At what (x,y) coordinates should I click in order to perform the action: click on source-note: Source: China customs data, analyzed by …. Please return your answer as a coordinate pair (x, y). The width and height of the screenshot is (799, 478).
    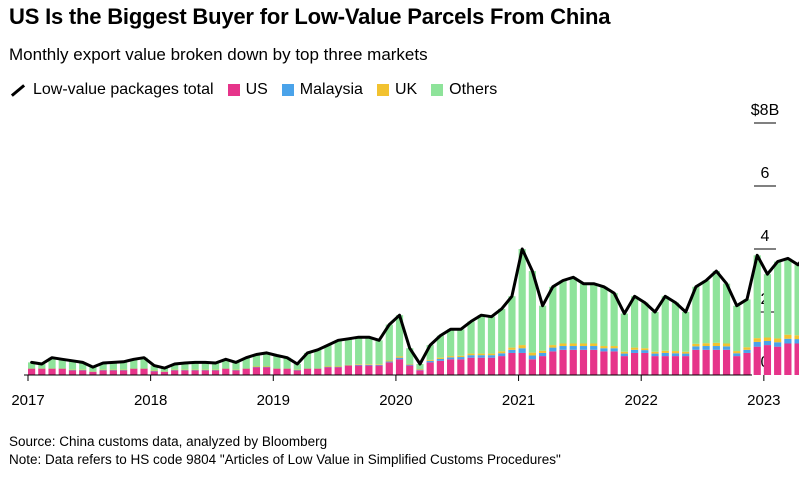
    Looking at the image, I should click on (168, 441).